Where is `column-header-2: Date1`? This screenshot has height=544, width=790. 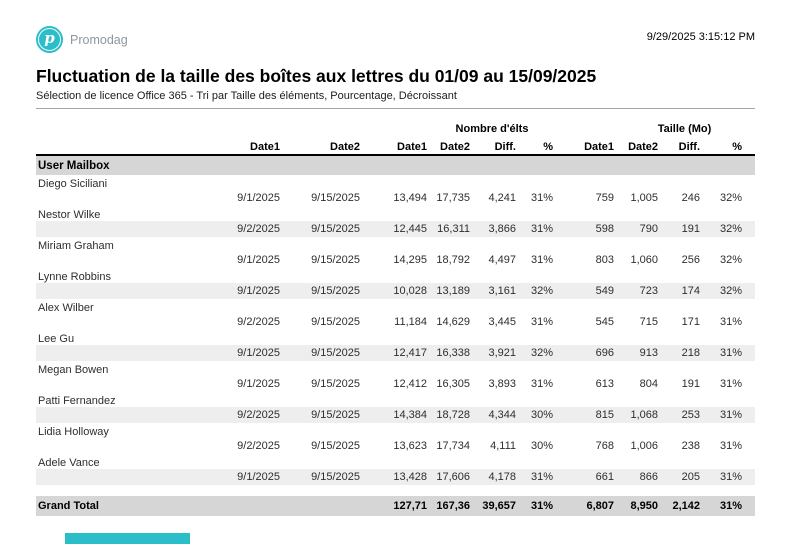 column-header-2: Date1 is located at coordinates (393, 145).